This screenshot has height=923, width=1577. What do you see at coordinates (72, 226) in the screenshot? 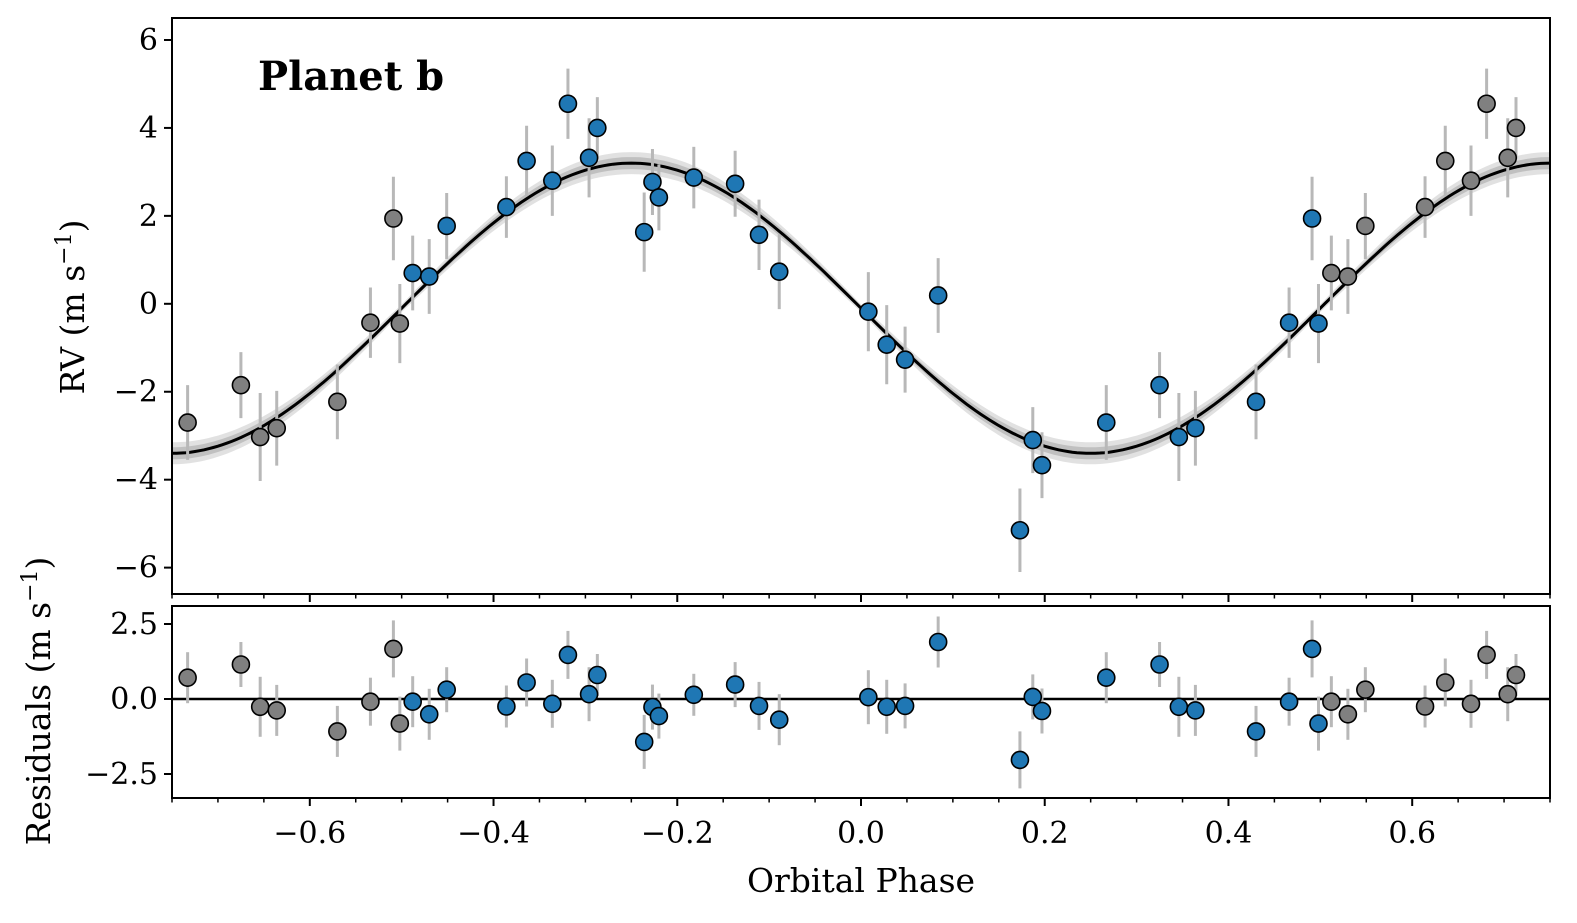
I see `rv-axis-title-close: )` at bounding box center [72, 226].